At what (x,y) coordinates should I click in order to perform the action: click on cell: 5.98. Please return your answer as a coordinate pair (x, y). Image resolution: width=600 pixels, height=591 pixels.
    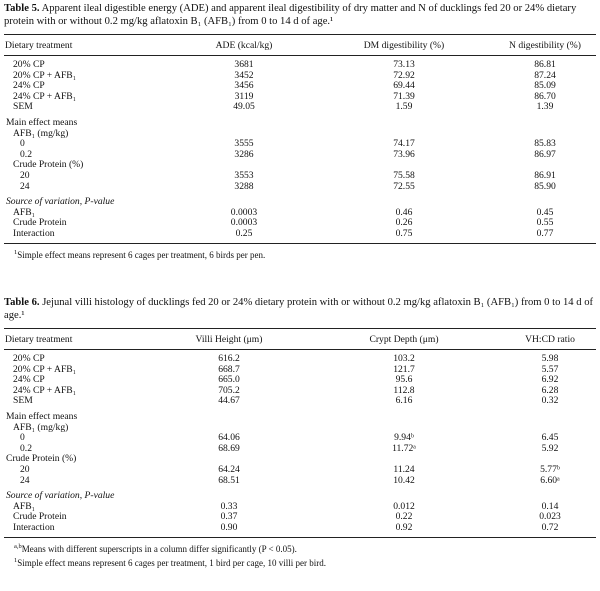
    Looking at the image, I should click on (550, 358).